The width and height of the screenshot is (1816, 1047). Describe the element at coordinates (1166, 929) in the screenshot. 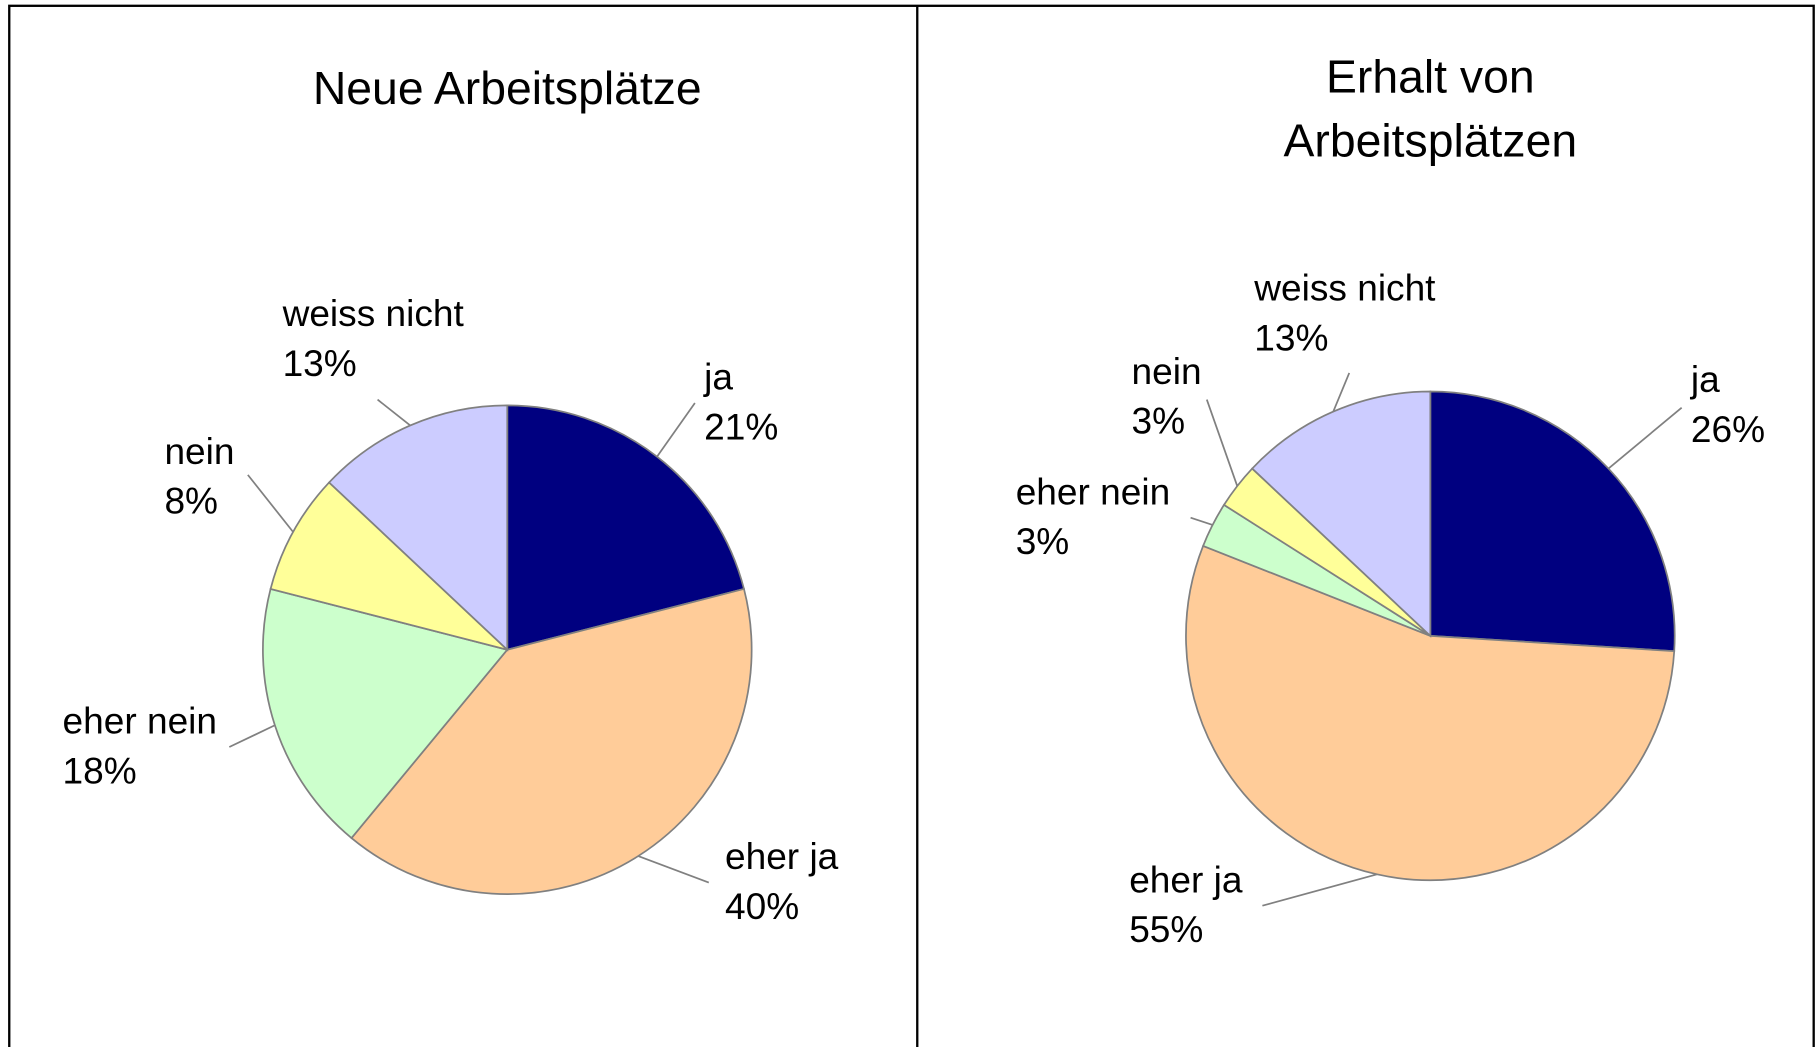

I see `slice-value-label: 55%` at that location.